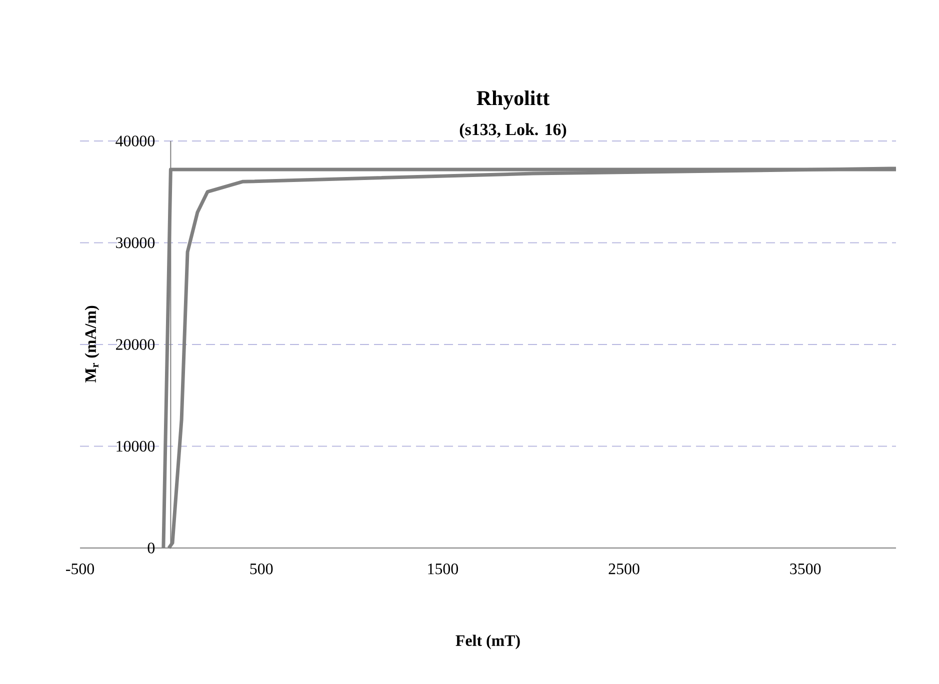  Describe the element at coordinates (513, 131) in the screenshot. I see `chart-subtitle: (s133, Lok. 16)` at that location.